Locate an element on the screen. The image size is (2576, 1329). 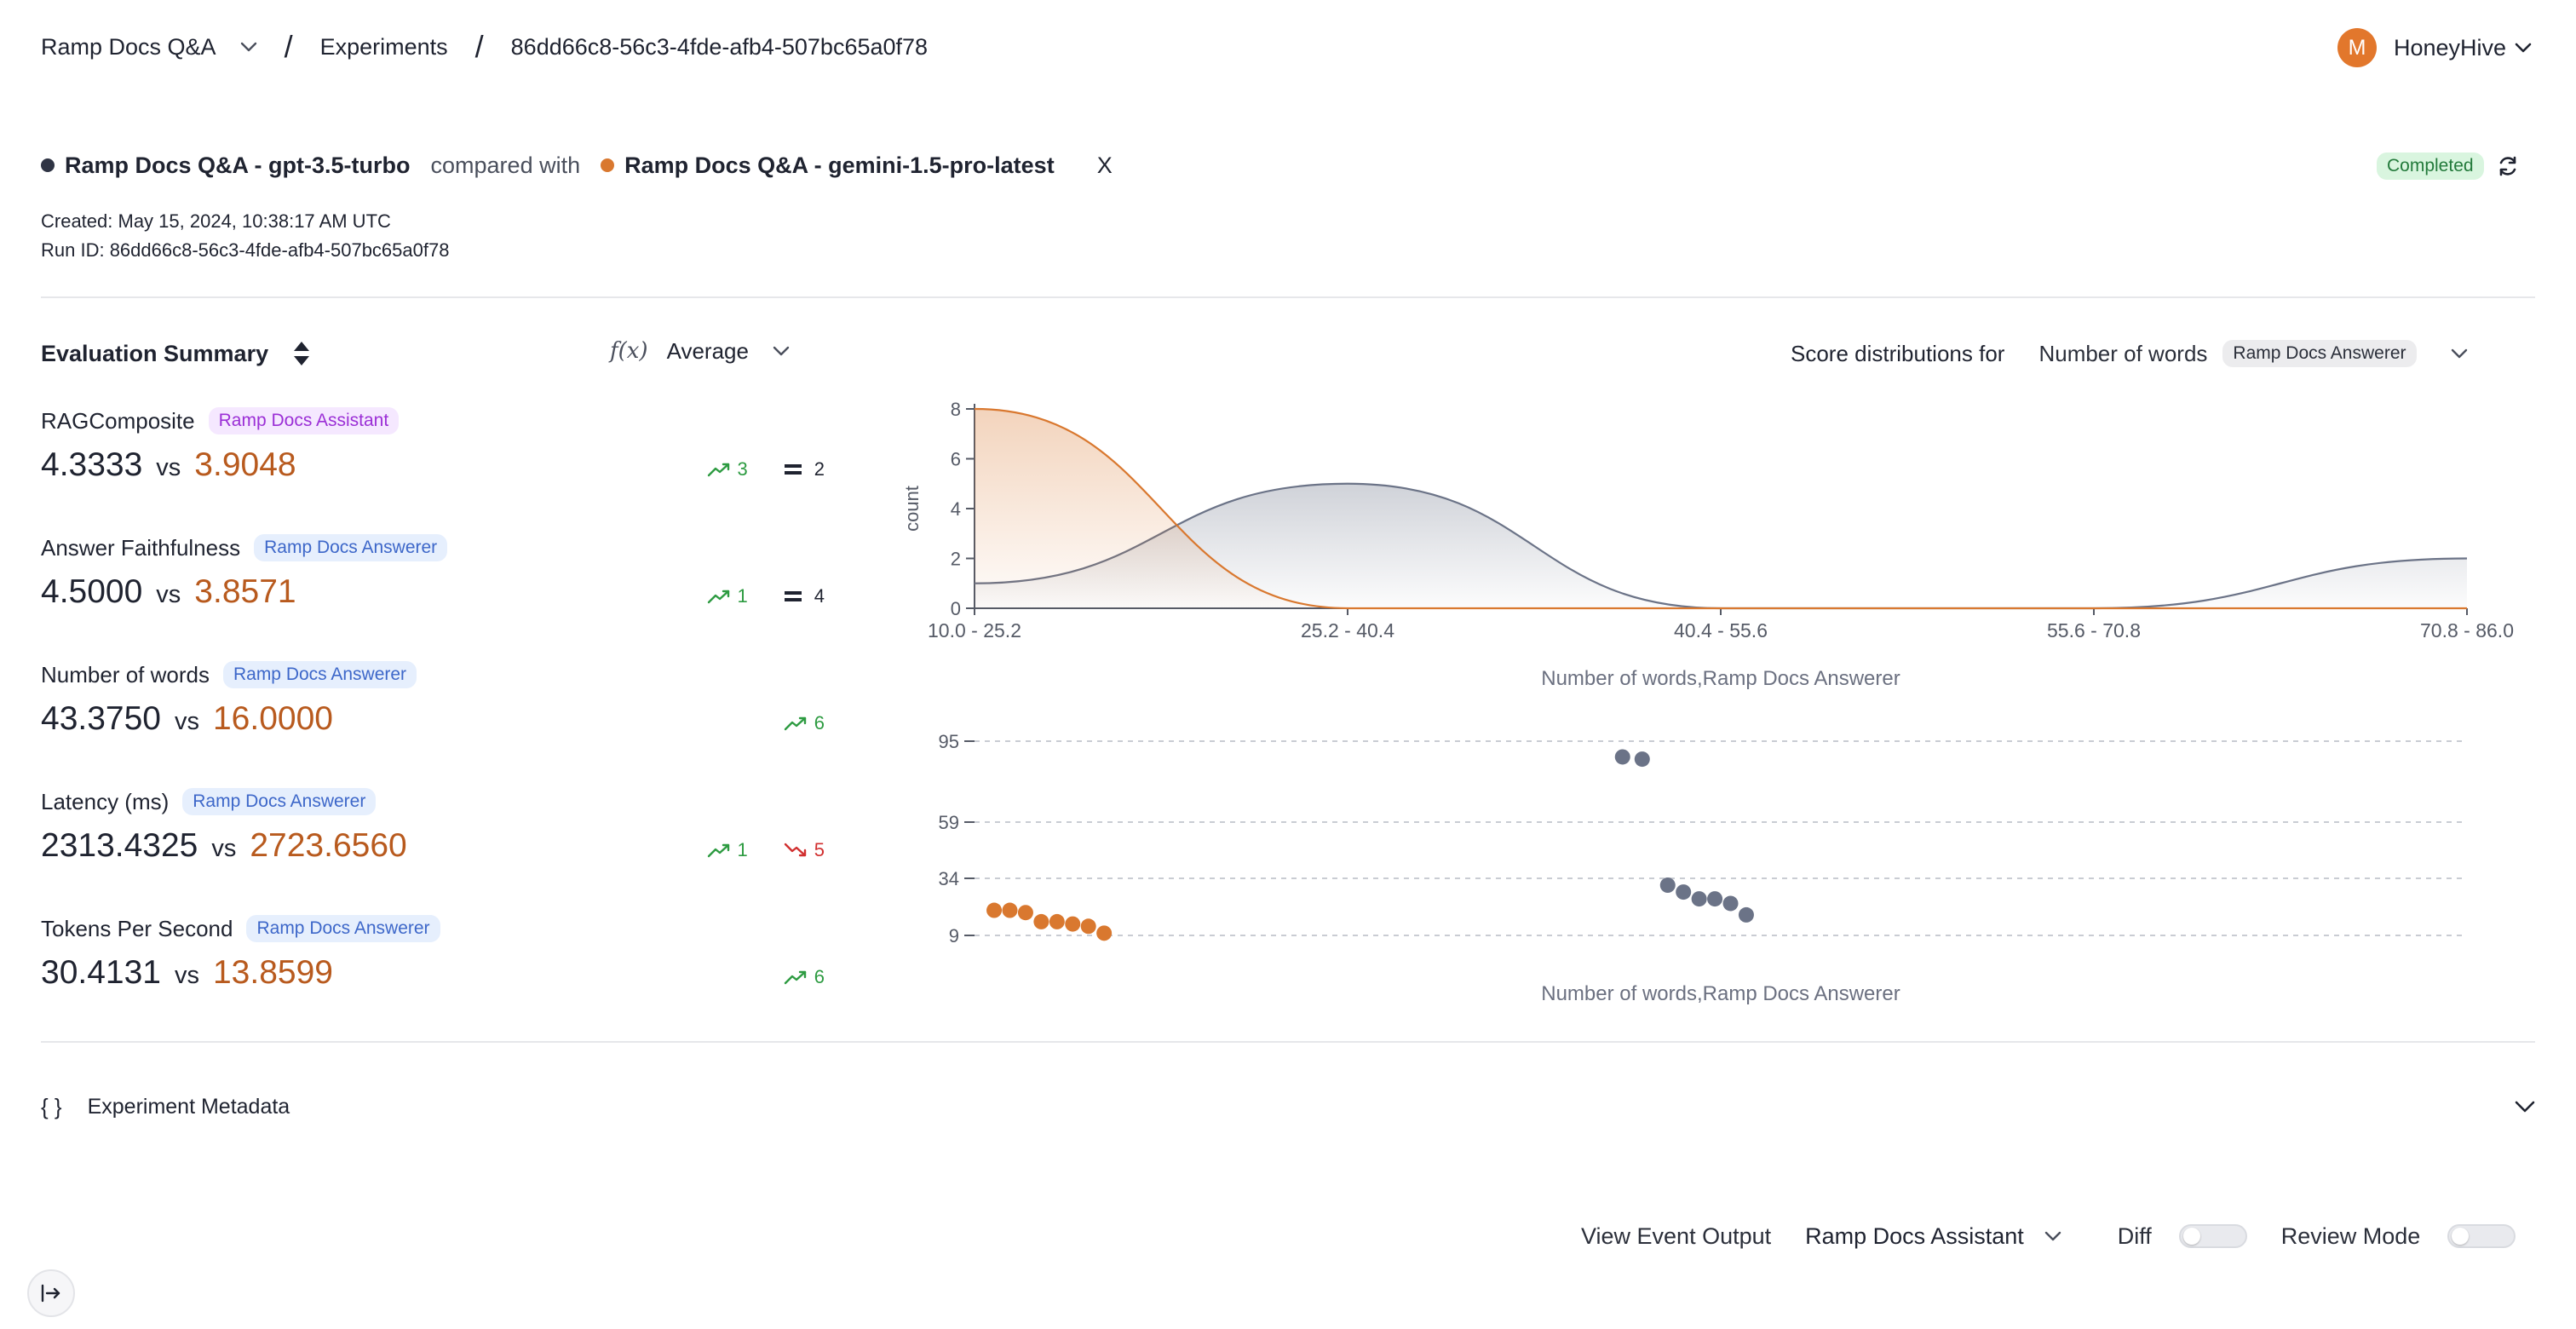
aggregation-value: Average is located at coordinates (707, 350).